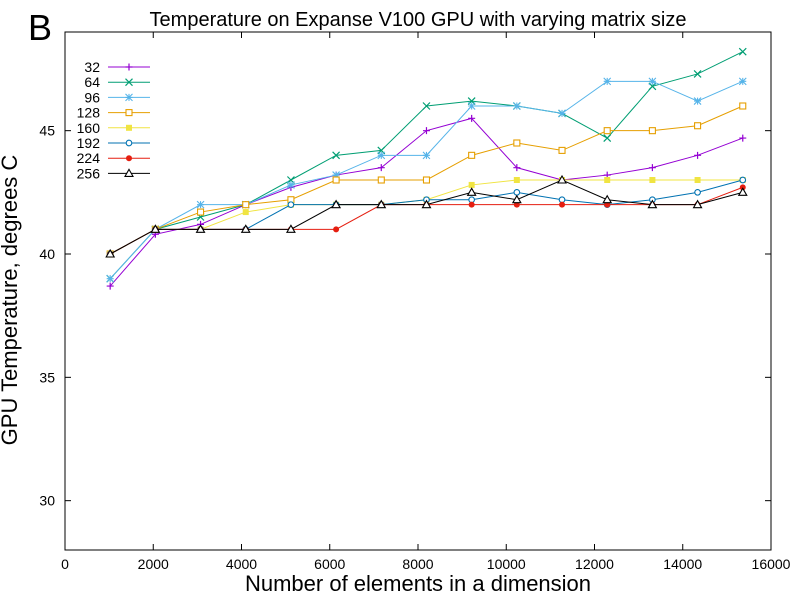 Image resolution: width=800 pixels, height=600 pixels. What do you see at coordinates (47, 377) in the screenshot?
I see `y-tick-label: 35` at bounding box center [47, 377].